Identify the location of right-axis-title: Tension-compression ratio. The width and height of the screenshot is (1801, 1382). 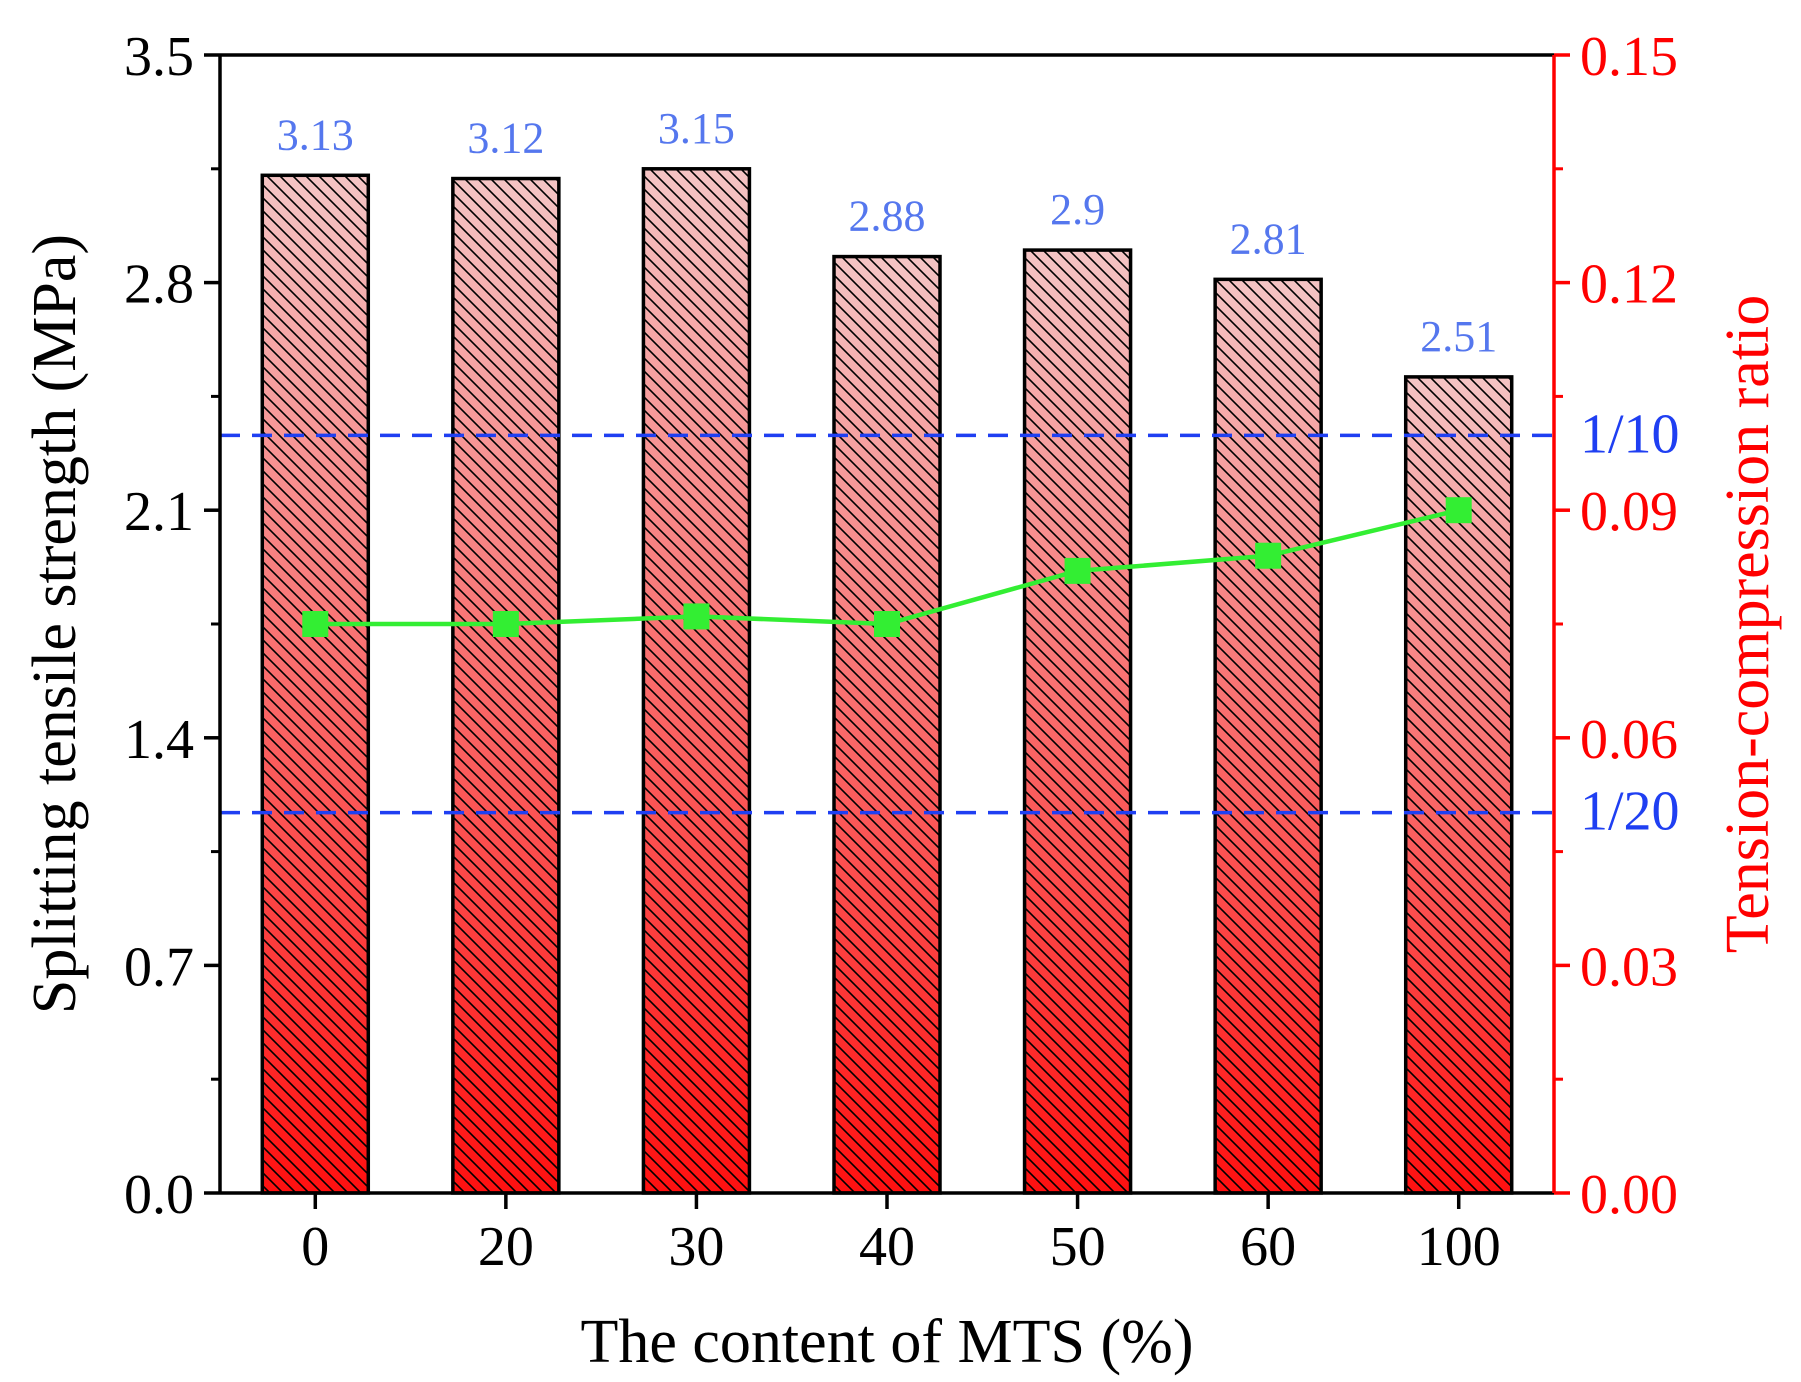
(1748, 624).